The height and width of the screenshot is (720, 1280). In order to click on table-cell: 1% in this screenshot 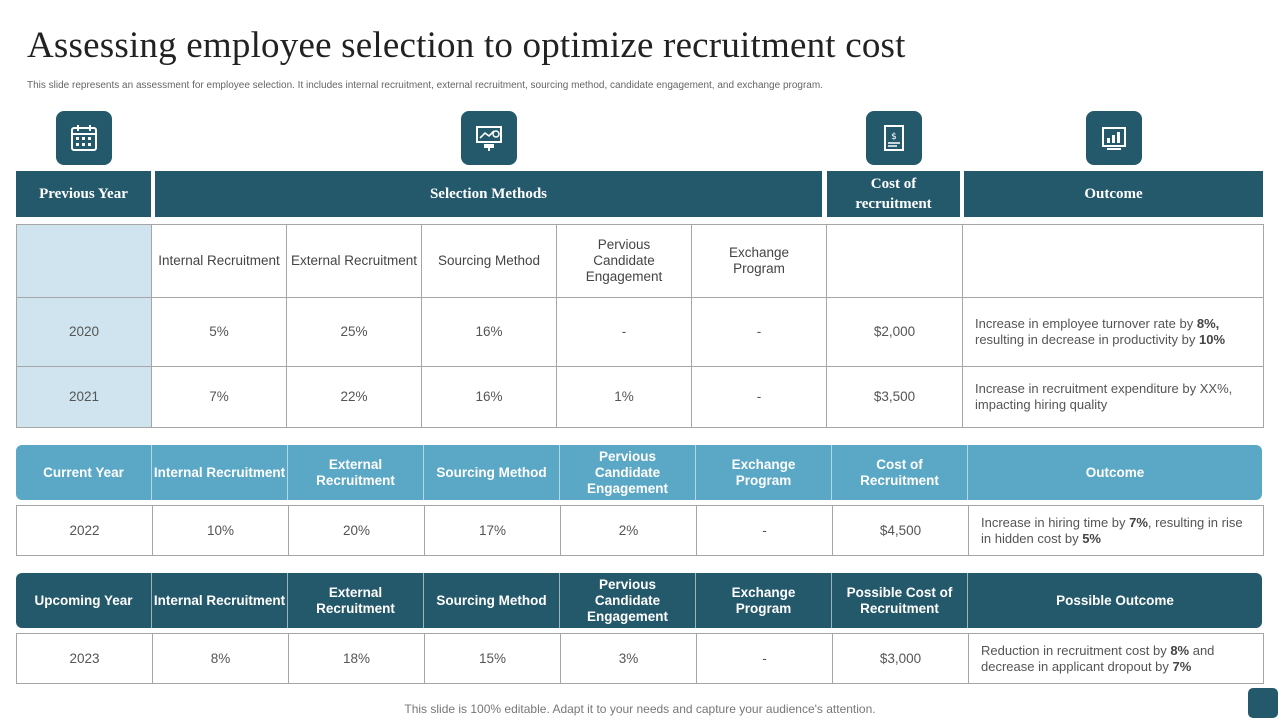, I will do `click(624, 397)`.